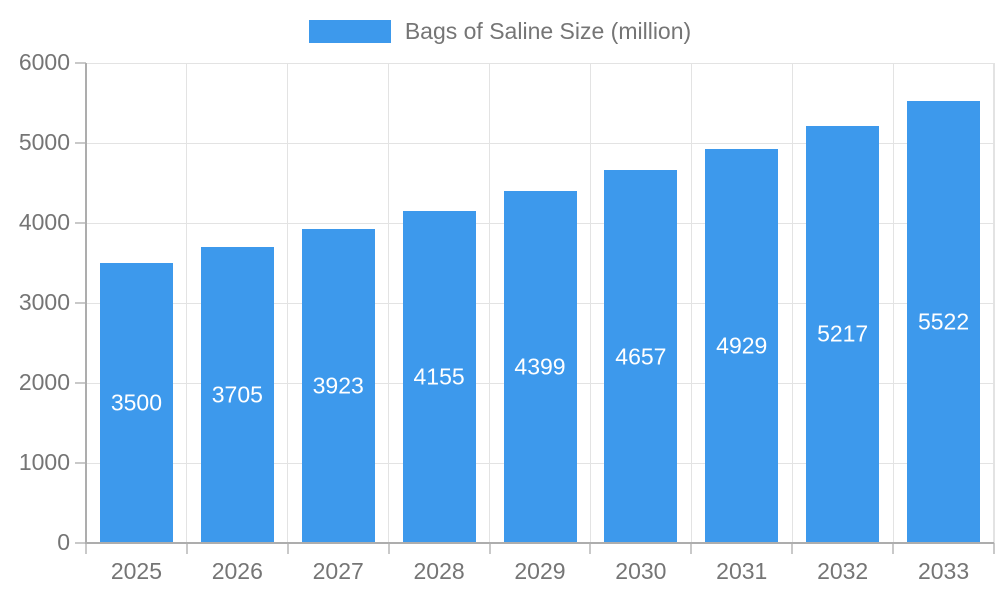 Image resolution: width=1000 pixels, height=600 pixels. Describe the element at coordinates (44, 62) in the screenshot. I see `y-axis-label: 6000` at that location.